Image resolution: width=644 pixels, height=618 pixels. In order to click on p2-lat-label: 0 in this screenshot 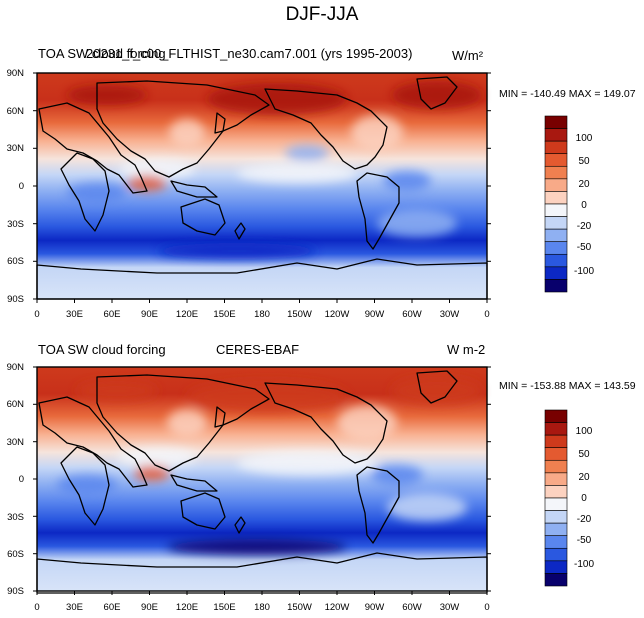, I will do `click(21, 479)`.